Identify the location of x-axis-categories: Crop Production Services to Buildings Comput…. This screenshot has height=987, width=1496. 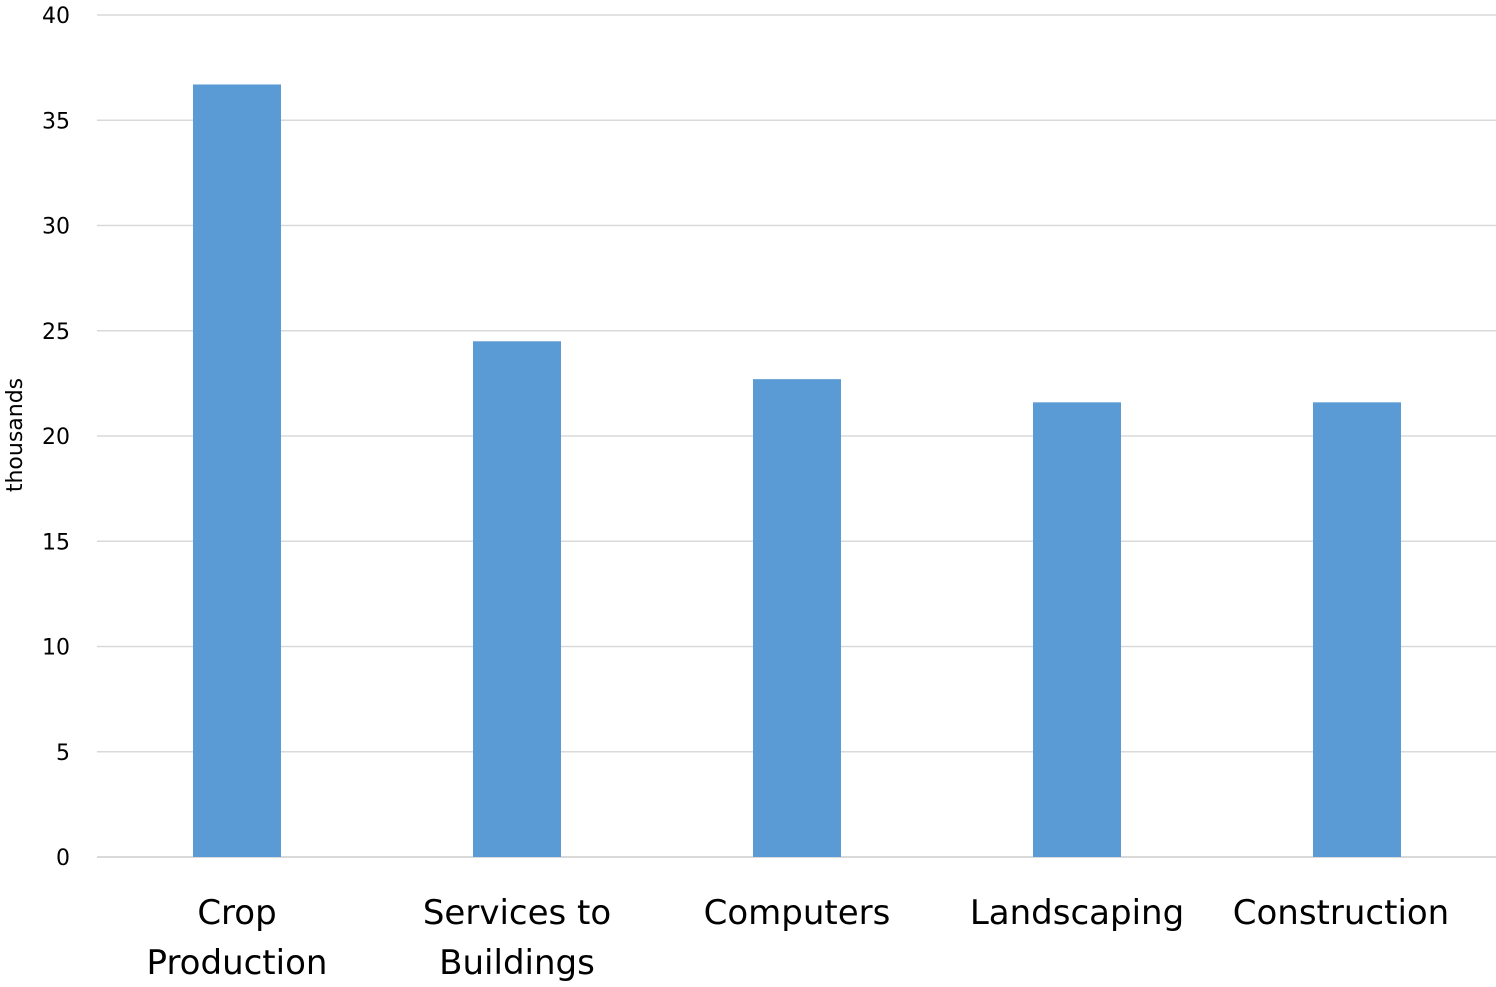
(798, 938).